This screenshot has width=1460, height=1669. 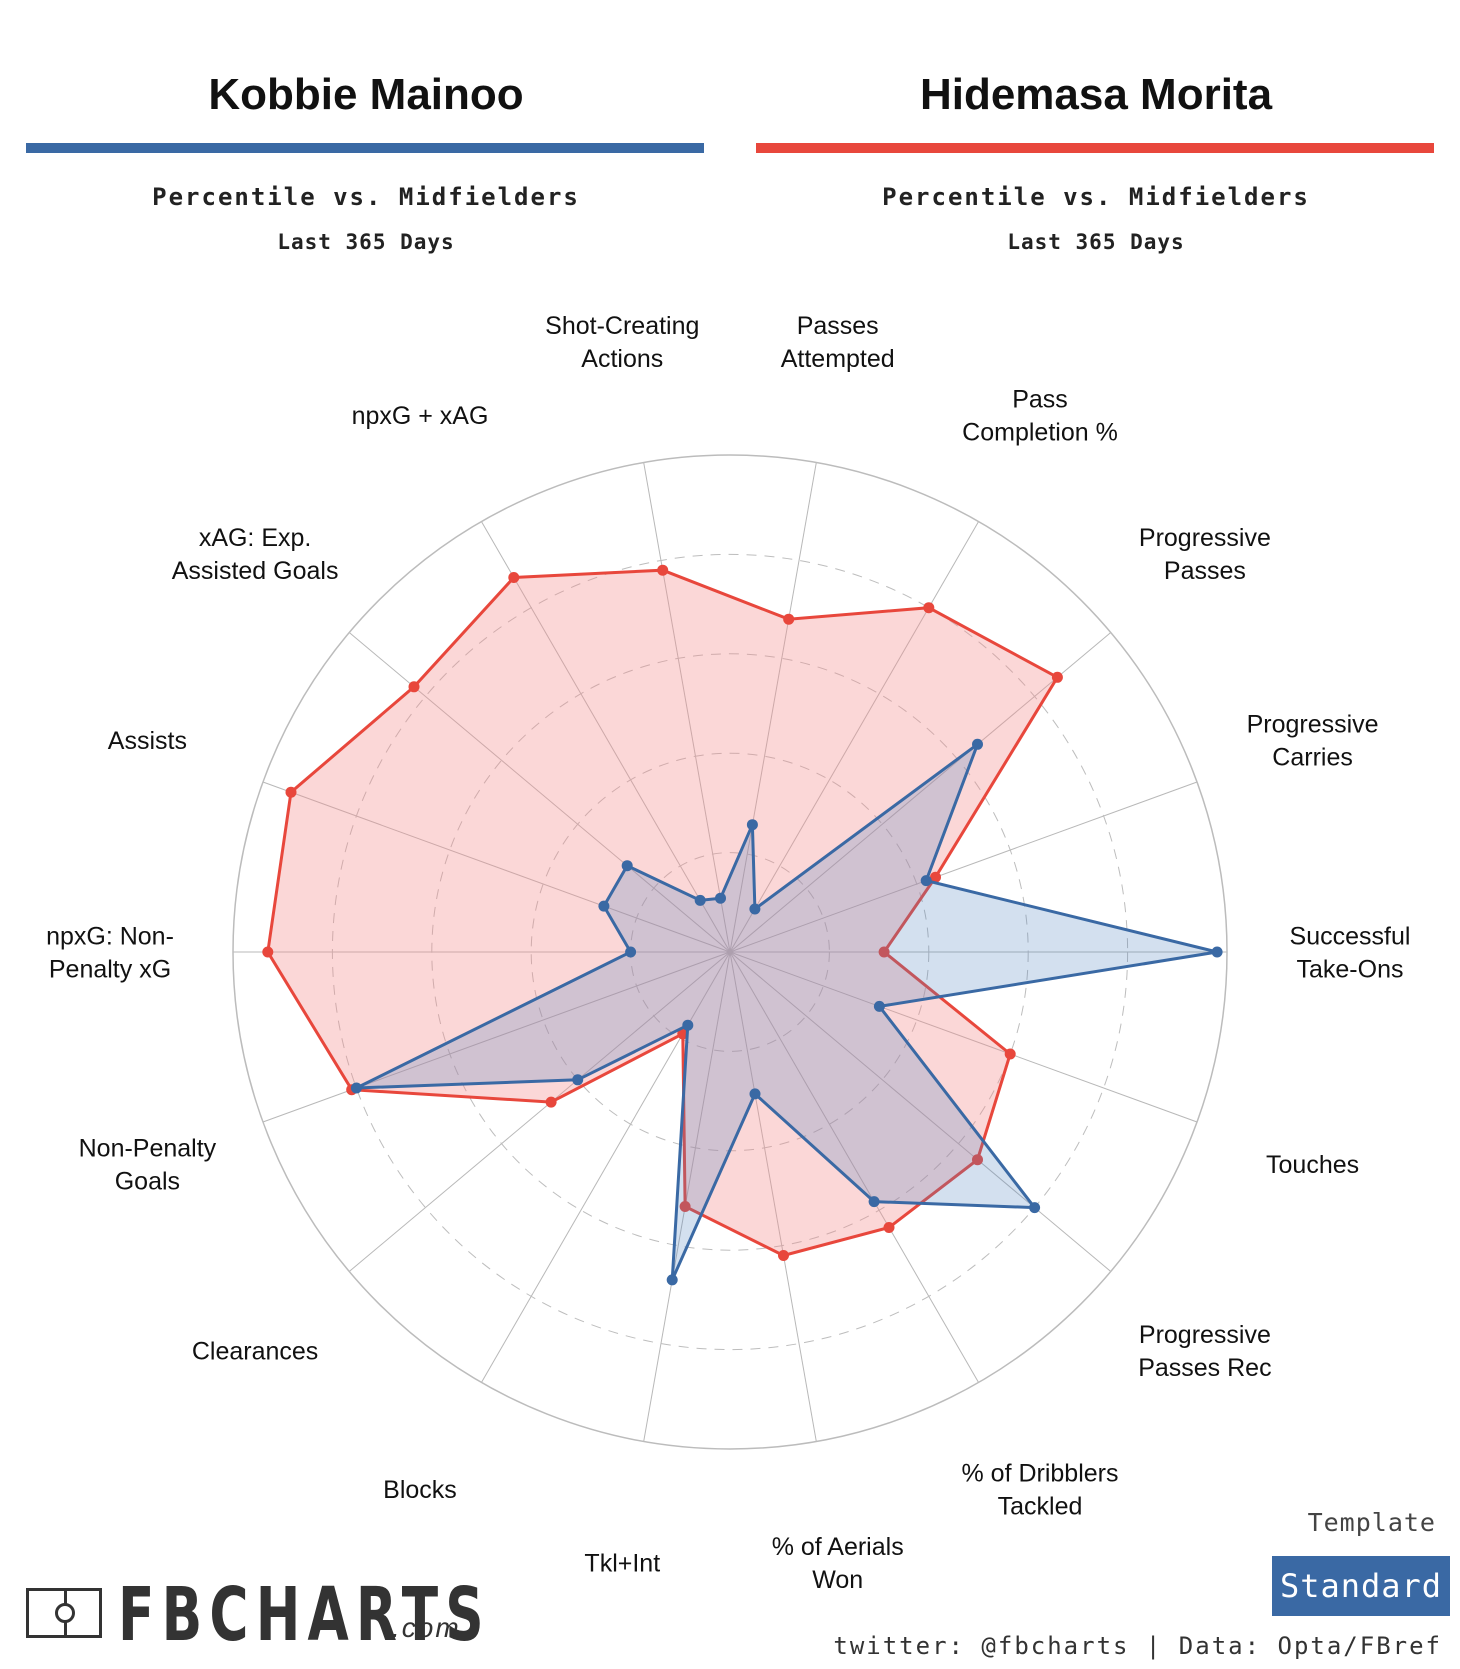 What do you see at coordinates (1137, 1646) in the screenshot?
I see `data-credit: twitter: @fbcharts | Data: Opta/FBref` at bounding box center [1137, 1646].